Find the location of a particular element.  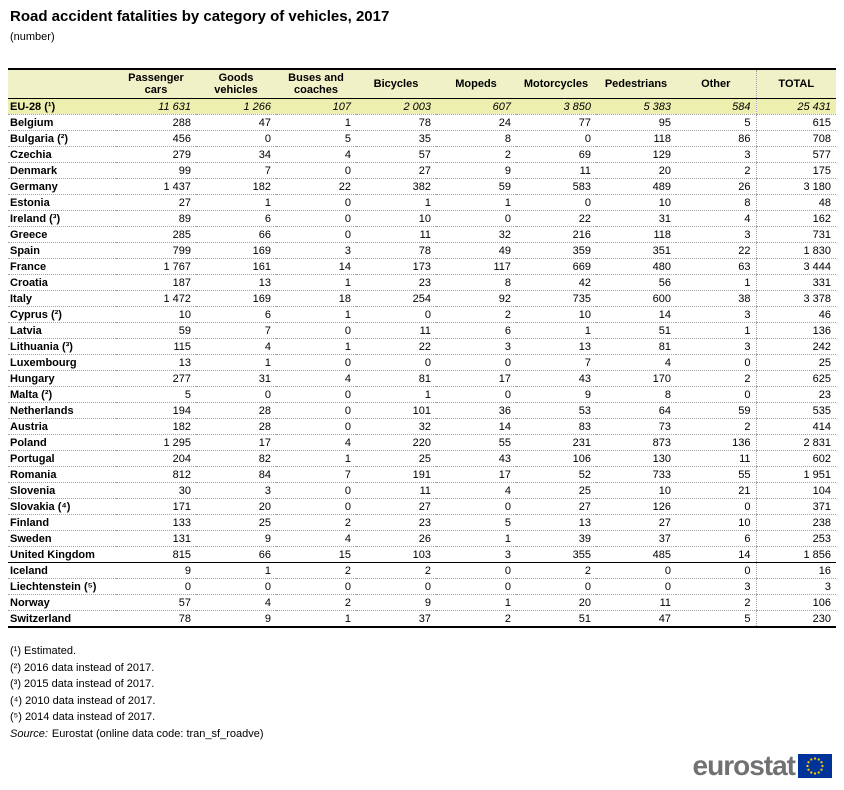

value-cell: 359 is located at coordinates (556, 250).